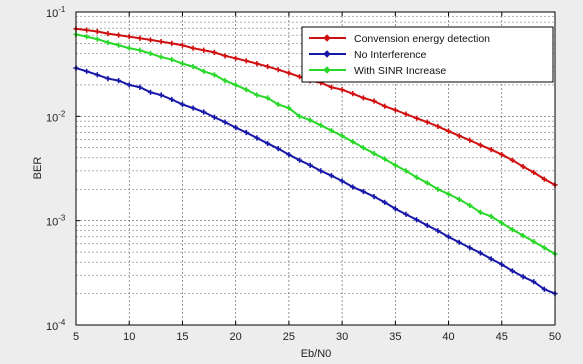 The image size is (583, 364). What do you see at coordinates (236, 337) in the screenshot?
I see `x-tick-label: 20` at bounding box center [236, 337].